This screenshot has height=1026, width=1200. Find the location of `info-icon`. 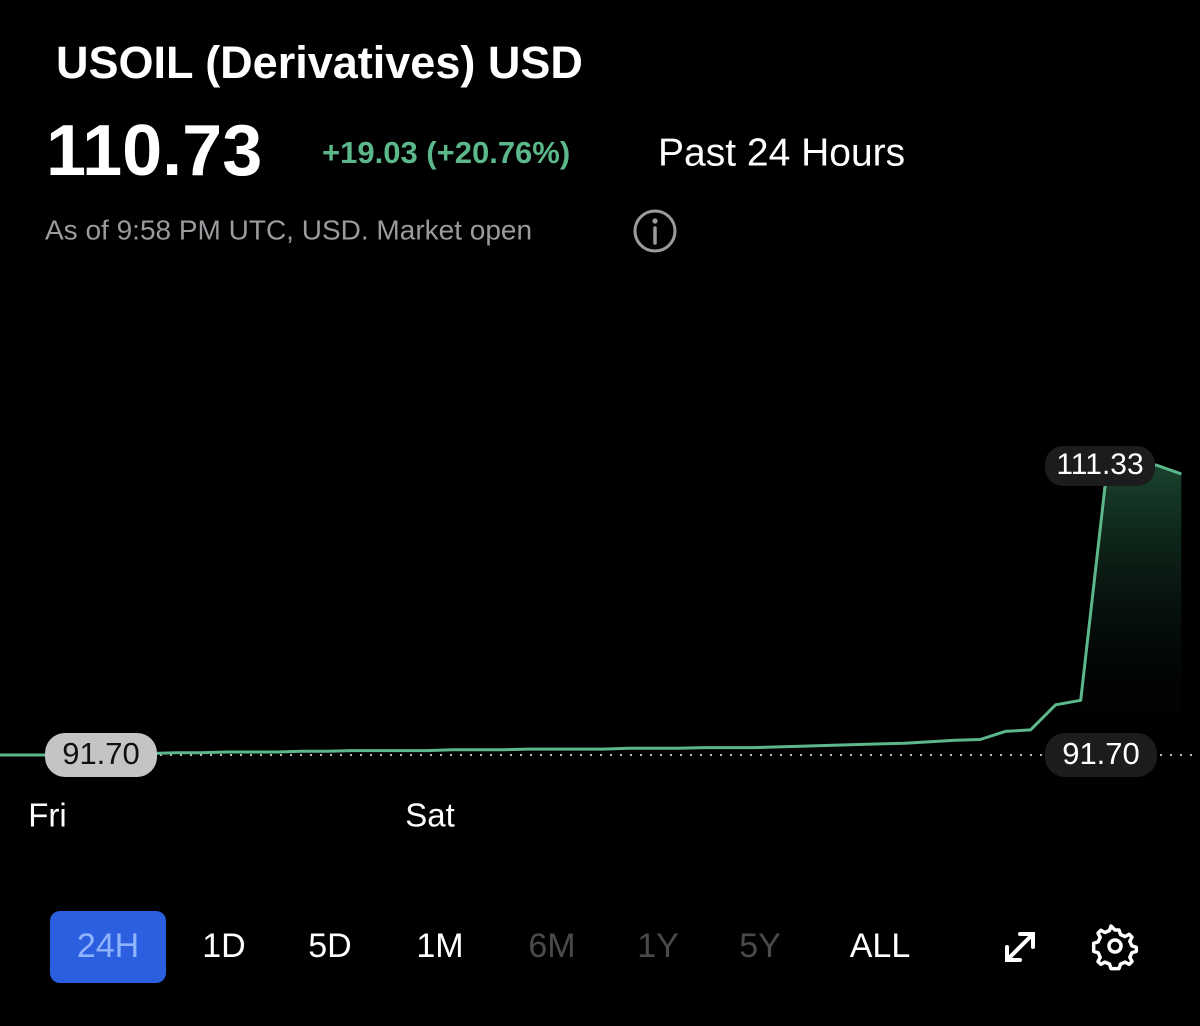

info-icon is located at coordinates (655, 231).